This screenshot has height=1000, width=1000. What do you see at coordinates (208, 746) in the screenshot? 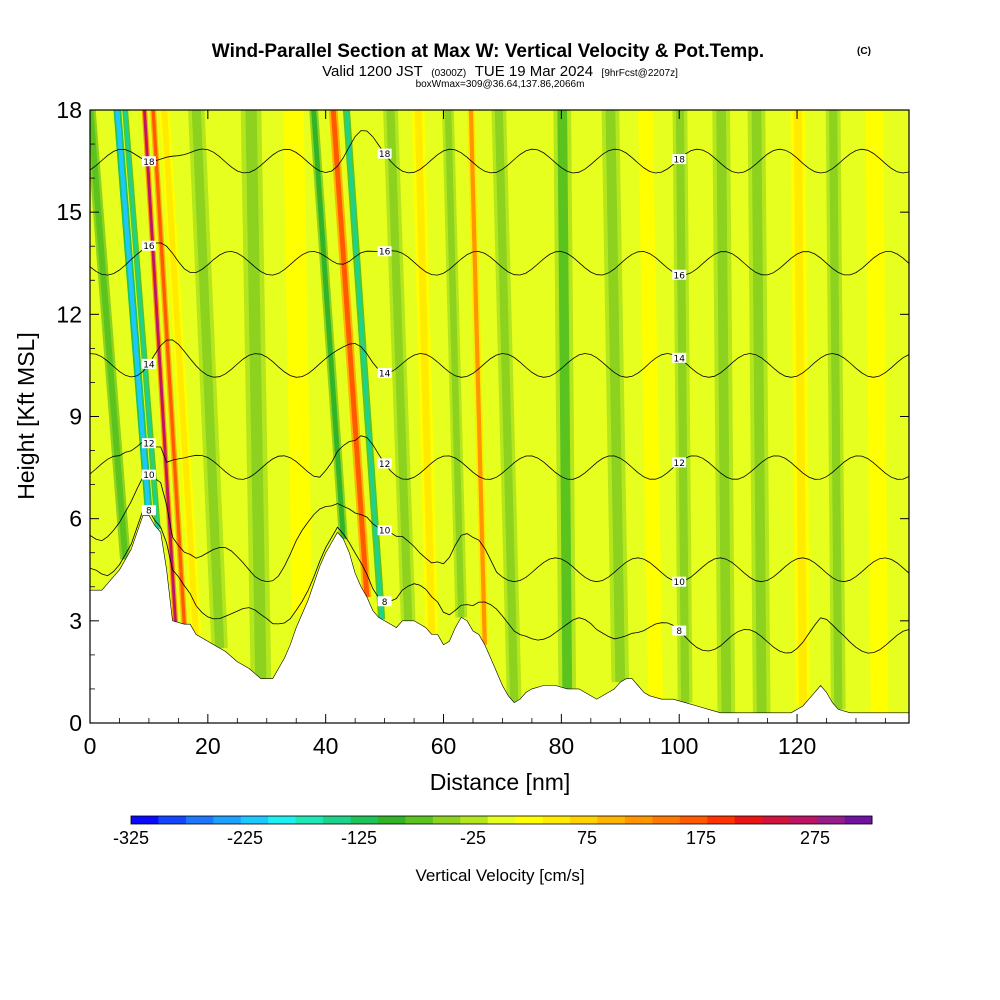
I see `x-tick-label-20: 20` at bounding box center [208, 746].